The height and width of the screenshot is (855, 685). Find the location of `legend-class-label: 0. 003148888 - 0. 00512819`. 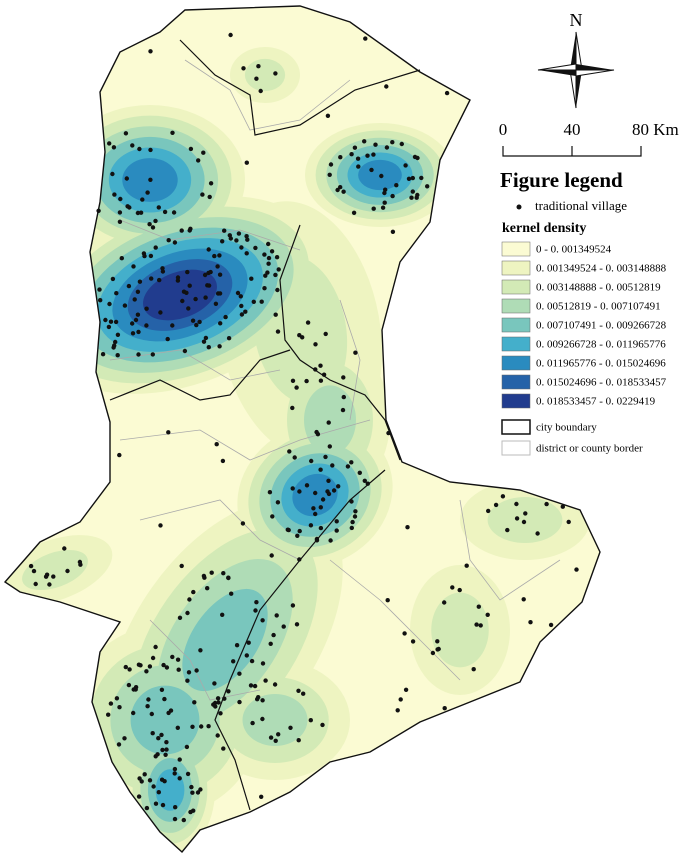

legend-class-label: 0. 003148888 - 0. 00512819 is located at coordinates (598, 288).